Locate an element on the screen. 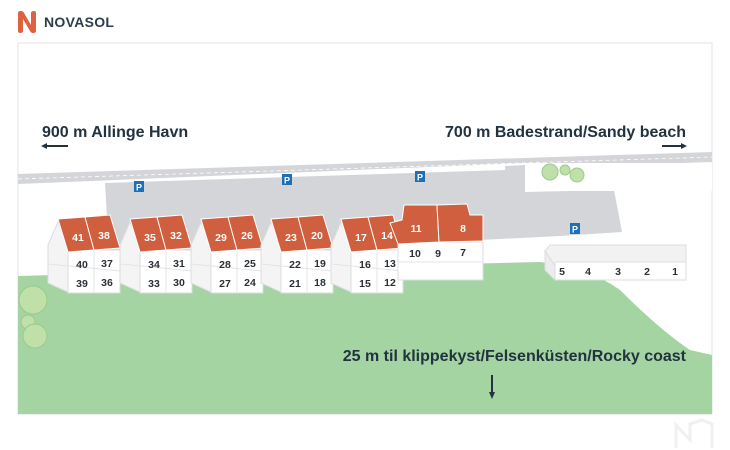 The height and width of the screenshot is (450, 730). unit-number: 15 is located at coordinates (365, 284).